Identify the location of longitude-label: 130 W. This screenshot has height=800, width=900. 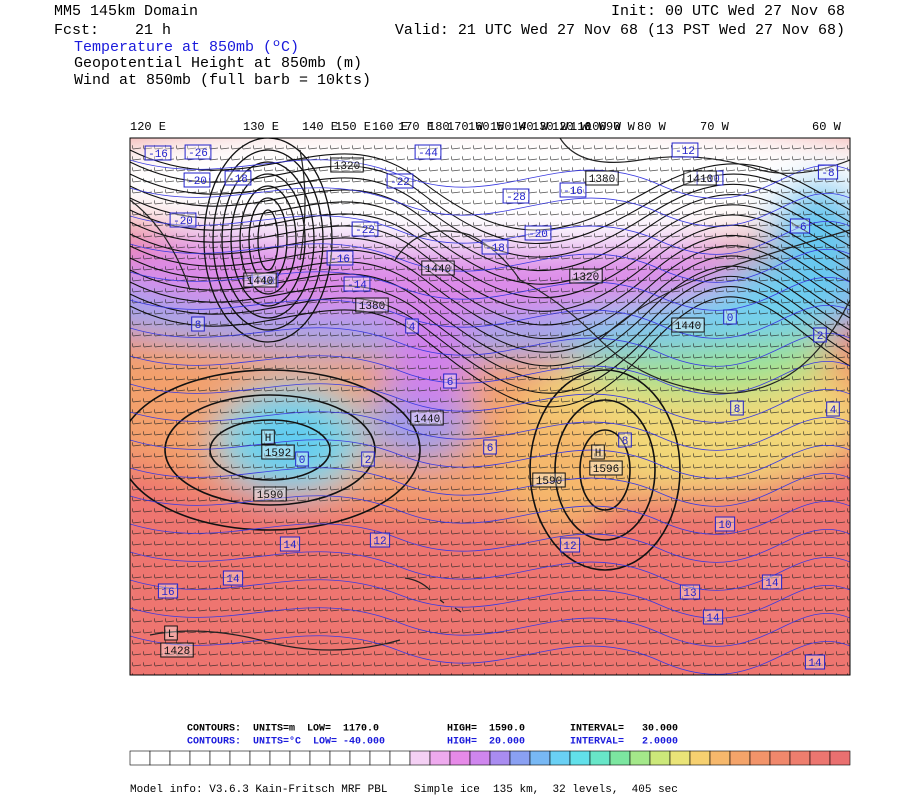
(550, 127).